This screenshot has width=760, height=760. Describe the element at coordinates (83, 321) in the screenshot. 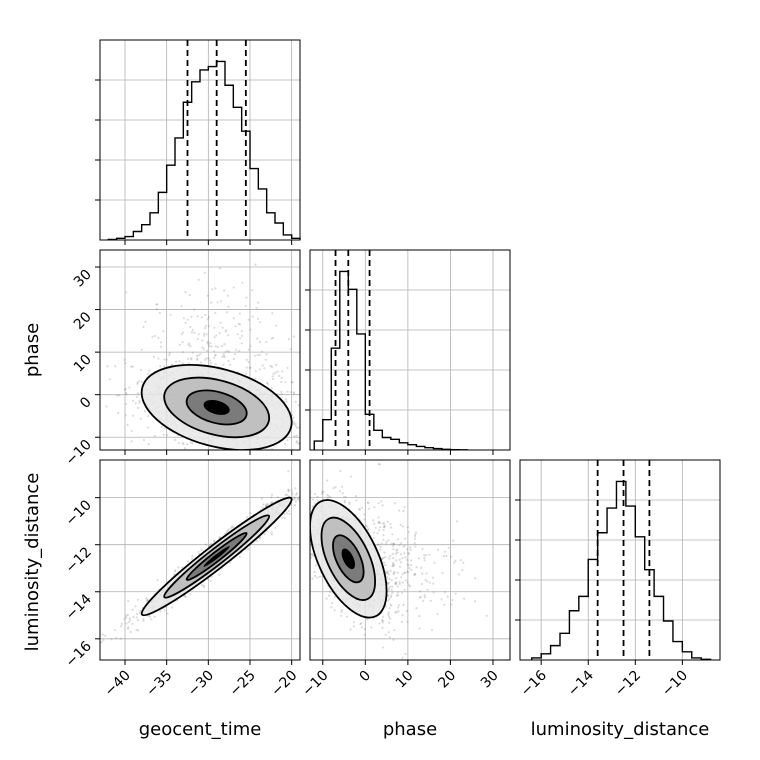

I see `ytick-label-phase-3: 20` at that location.